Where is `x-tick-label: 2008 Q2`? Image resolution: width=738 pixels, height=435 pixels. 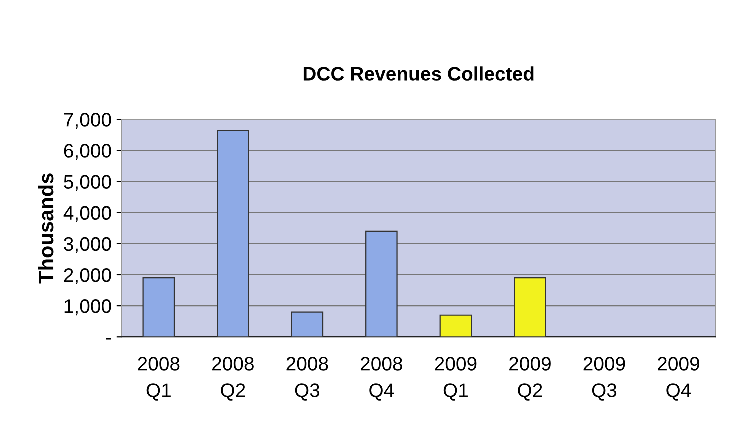 x-tick-label: 2008 Q2 is located at coordinates (233, 379).